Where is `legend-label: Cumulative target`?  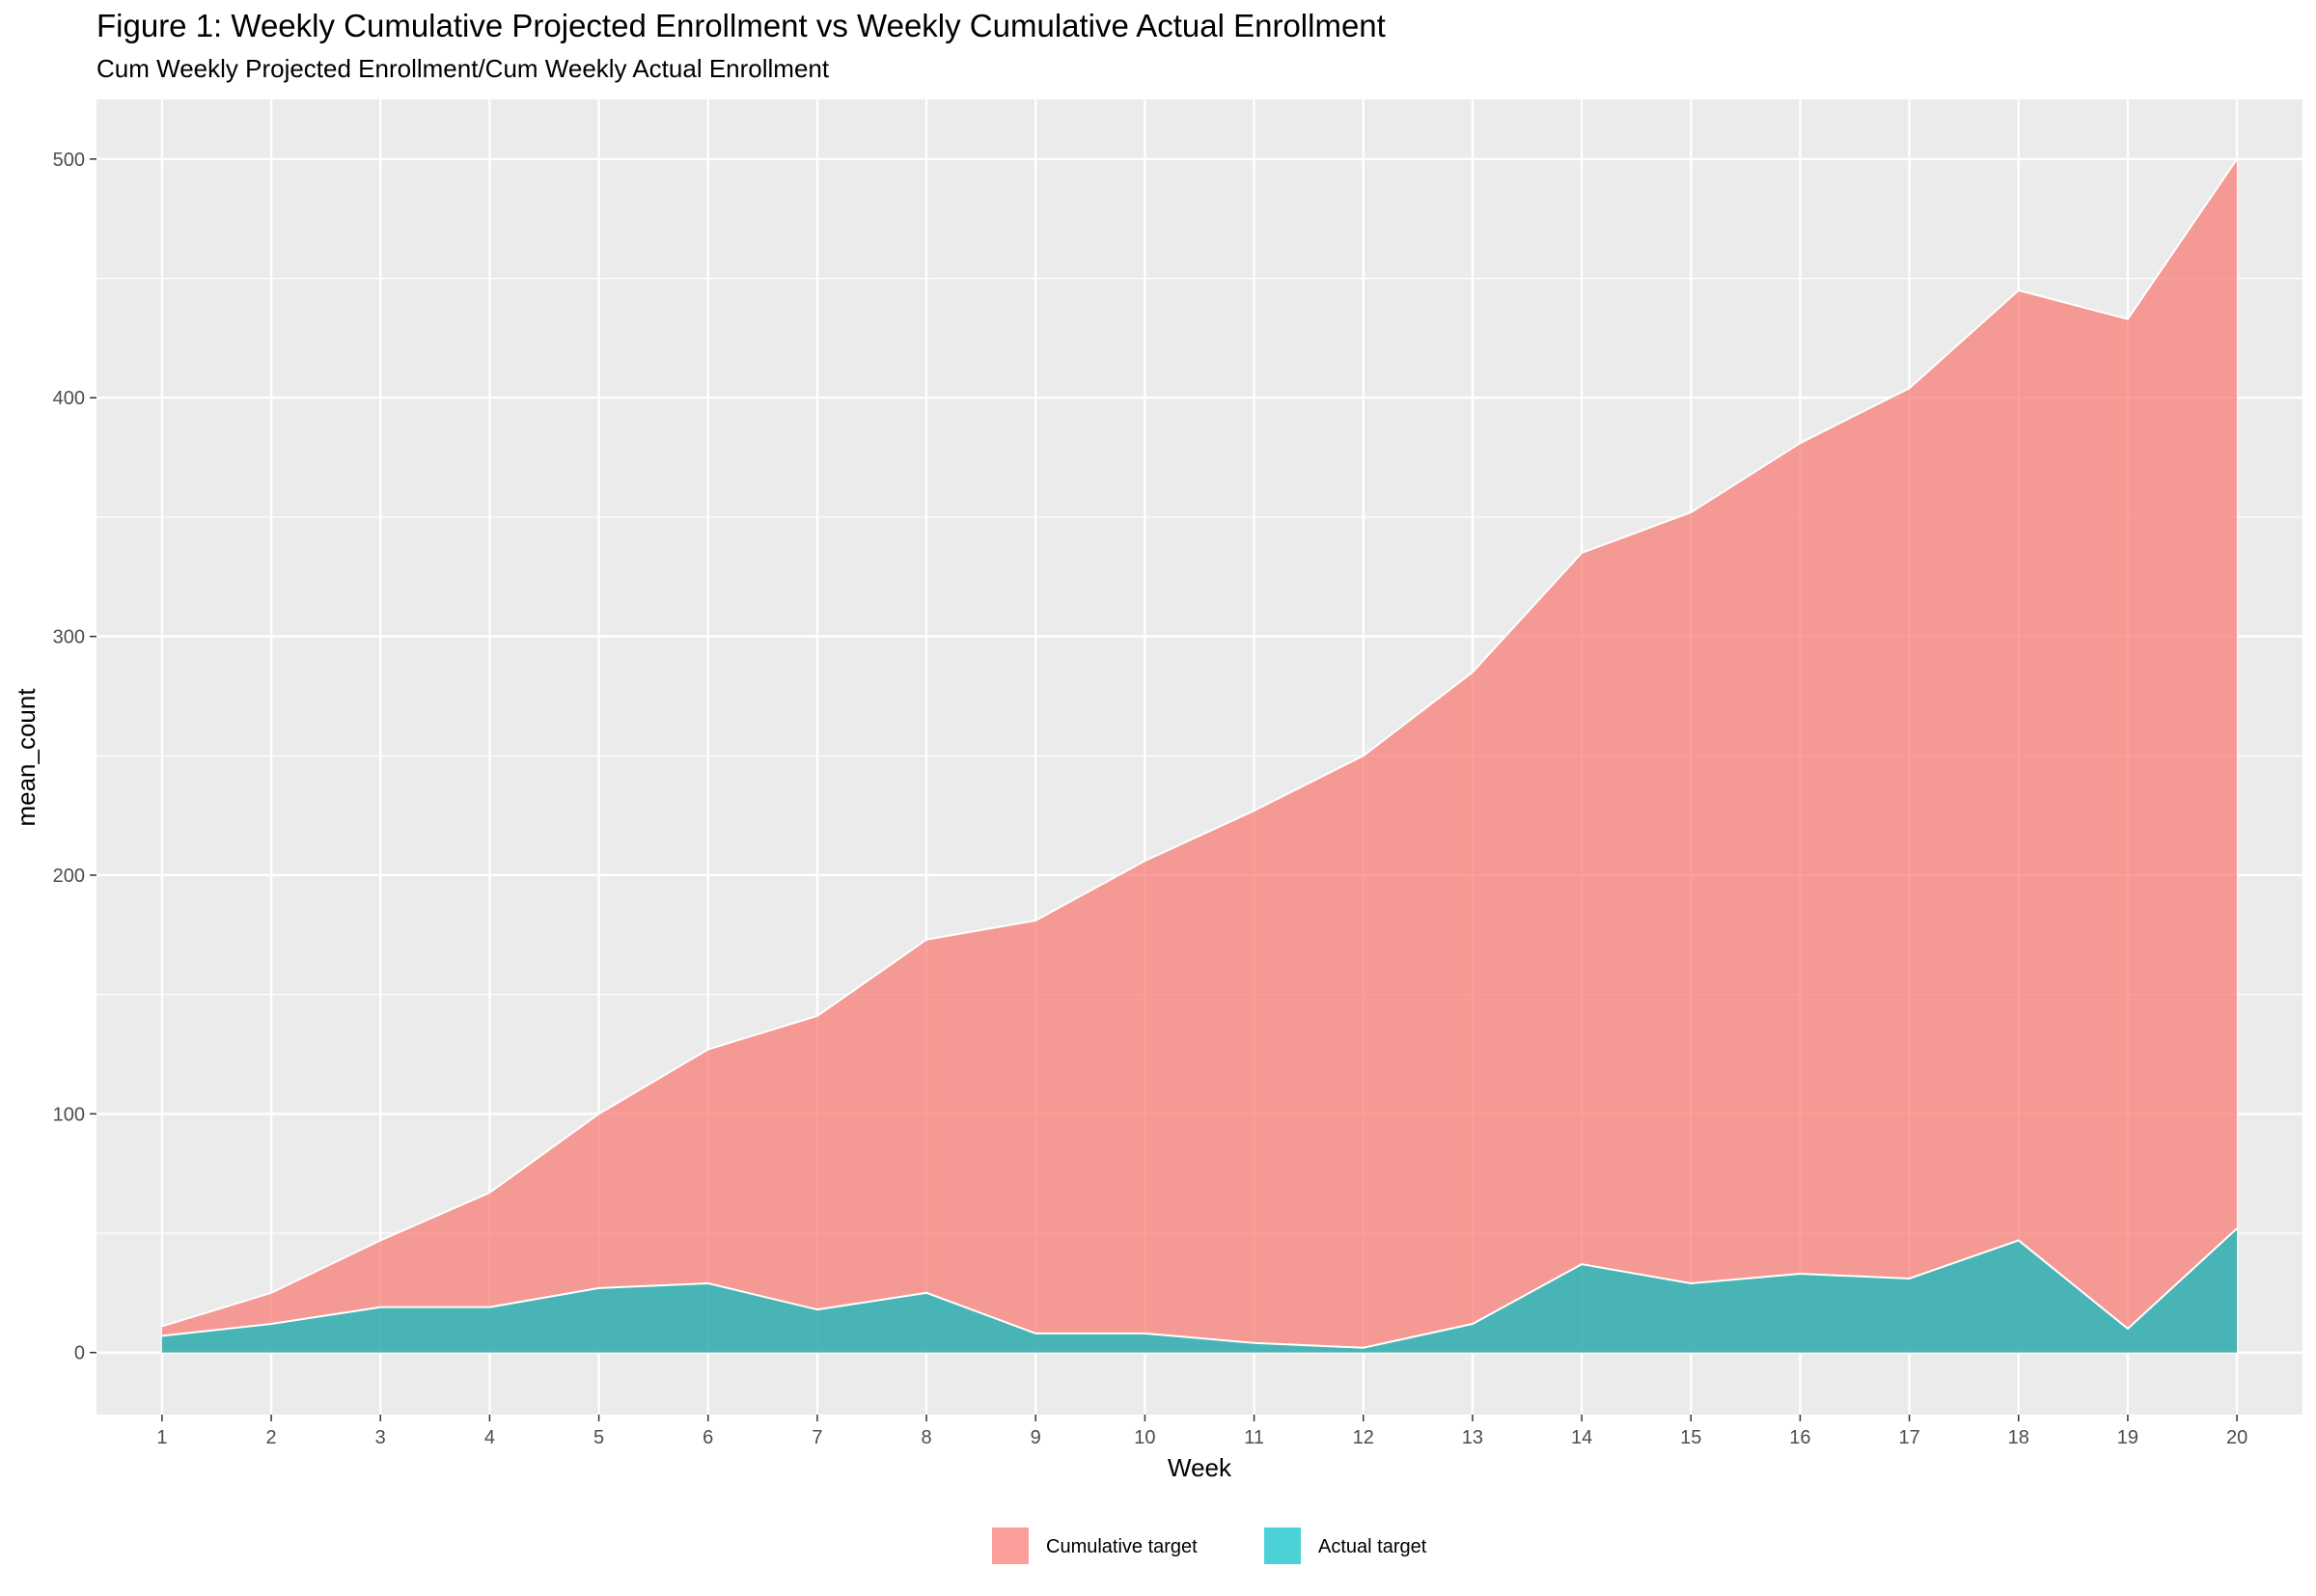
legend-label: Cumulative target is located at coordinates (1122, 1546).